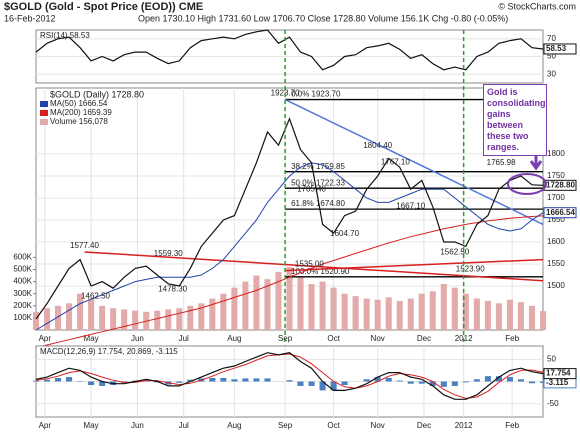 The image size is (580, 439). Describe the element at coordinates (311, 189) in the screenshot. I see `point-label: 1705.40` at that location.